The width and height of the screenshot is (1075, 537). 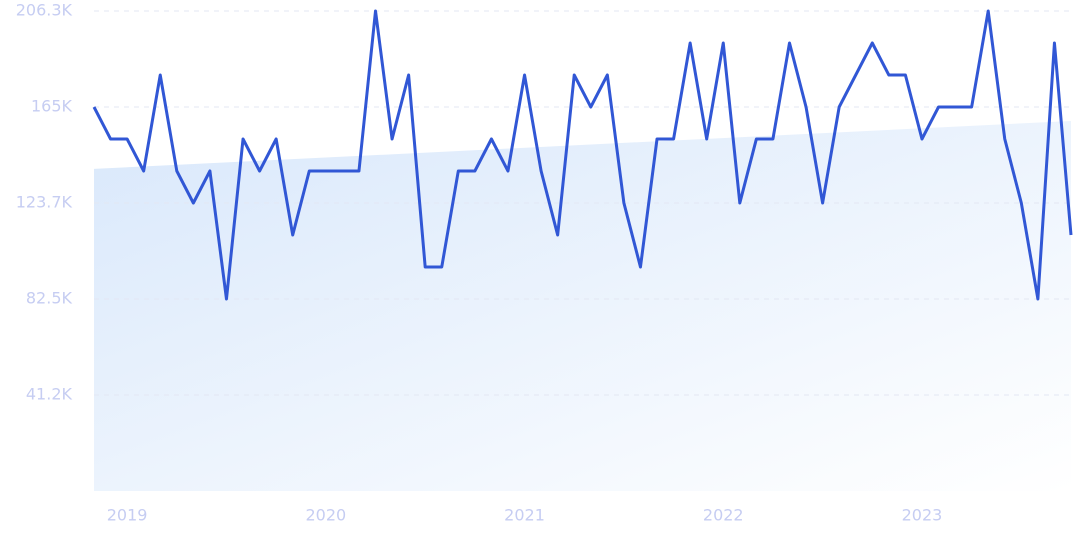 I want to click on x-tick-label: 2023, so click(x=922, y=515).